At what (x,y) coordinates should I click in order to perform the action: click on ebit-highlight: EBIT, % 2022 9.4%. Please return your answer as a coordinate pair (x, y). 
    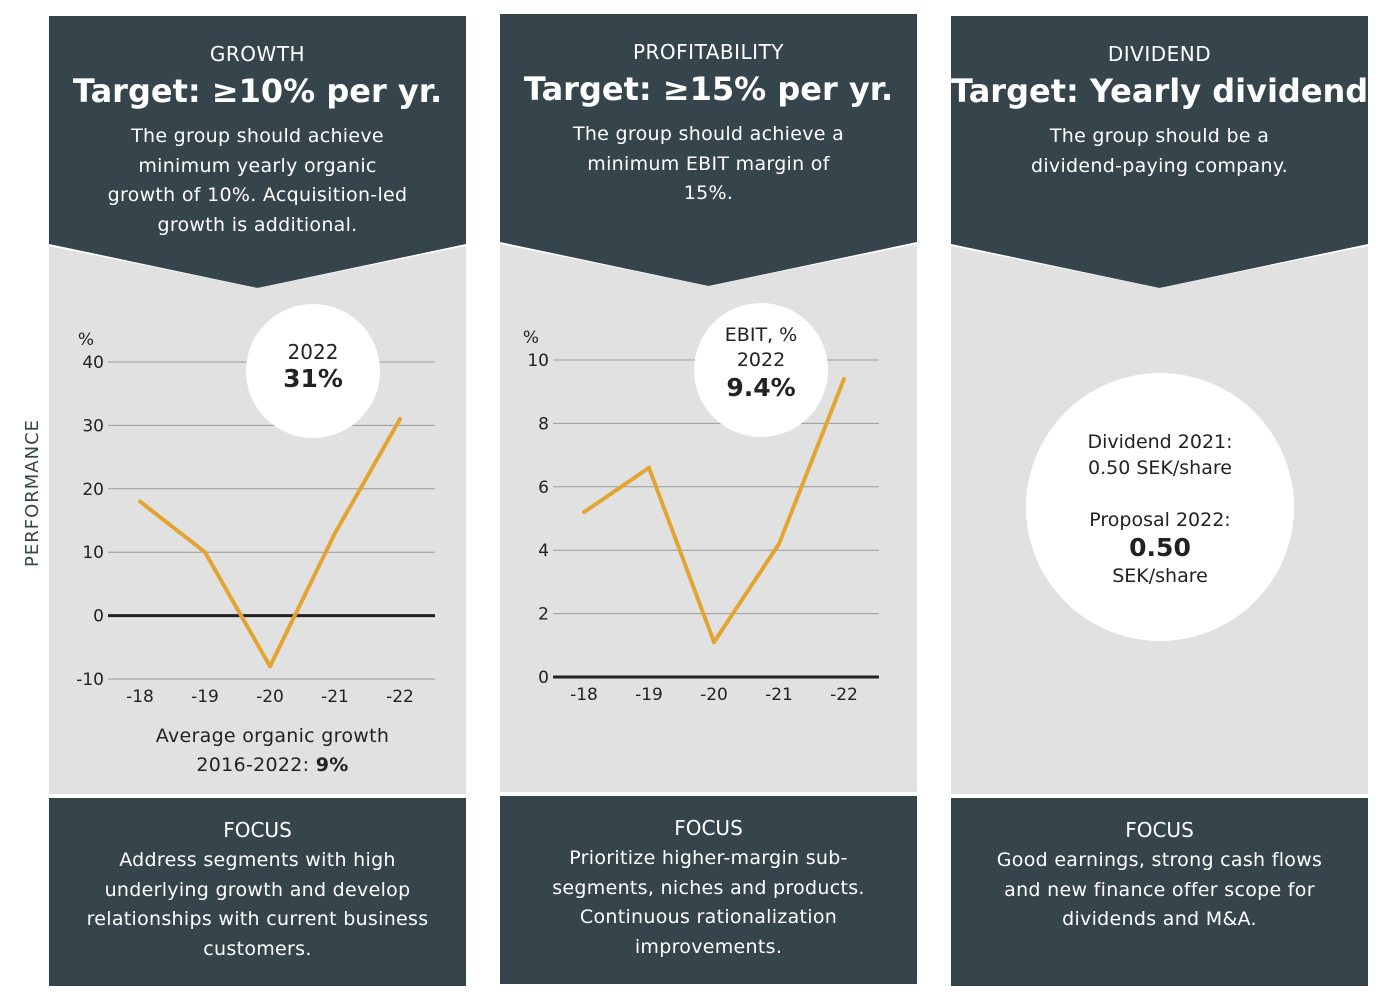
    Looking at the image, I should click on (761, 370).